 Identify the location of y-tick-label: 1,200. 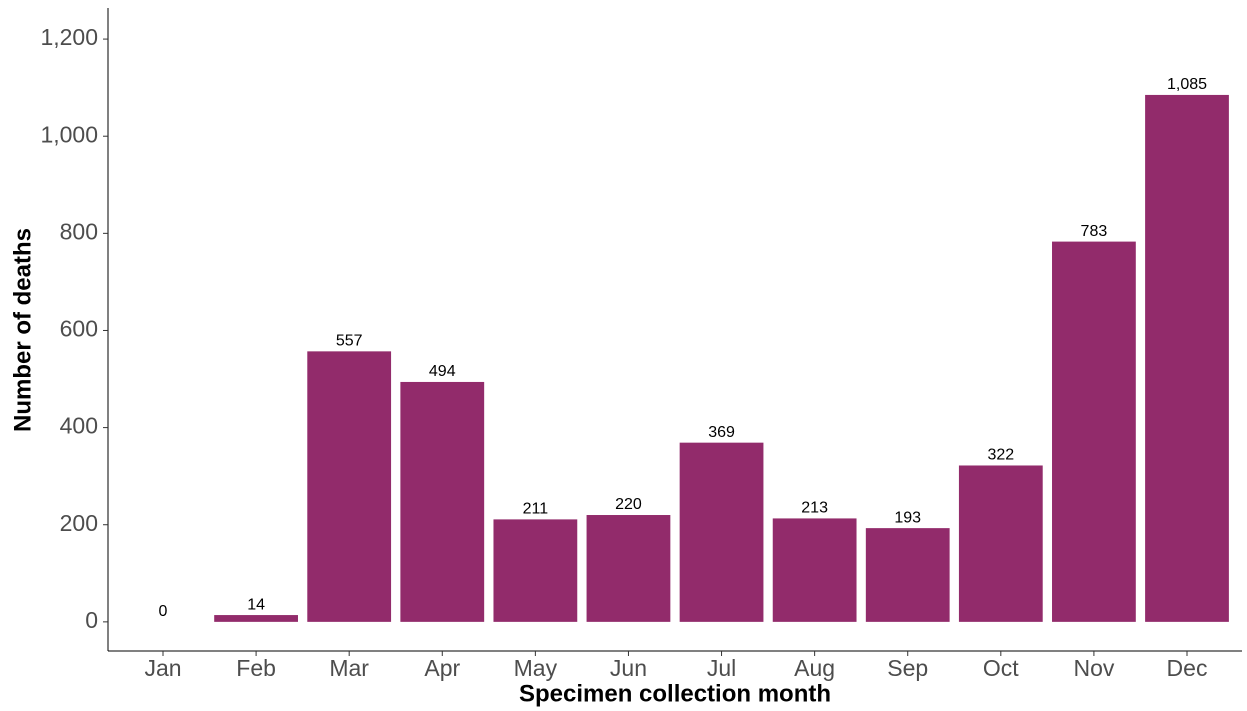
(69, 37).